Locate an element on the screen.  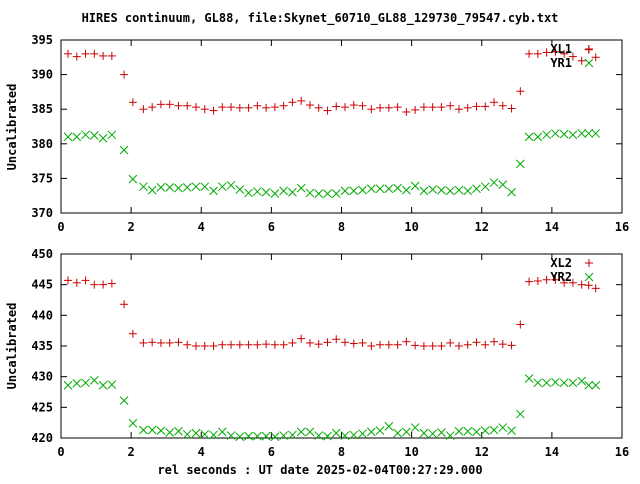
y-tick-label: 445 is located at coordinates (42, 285).